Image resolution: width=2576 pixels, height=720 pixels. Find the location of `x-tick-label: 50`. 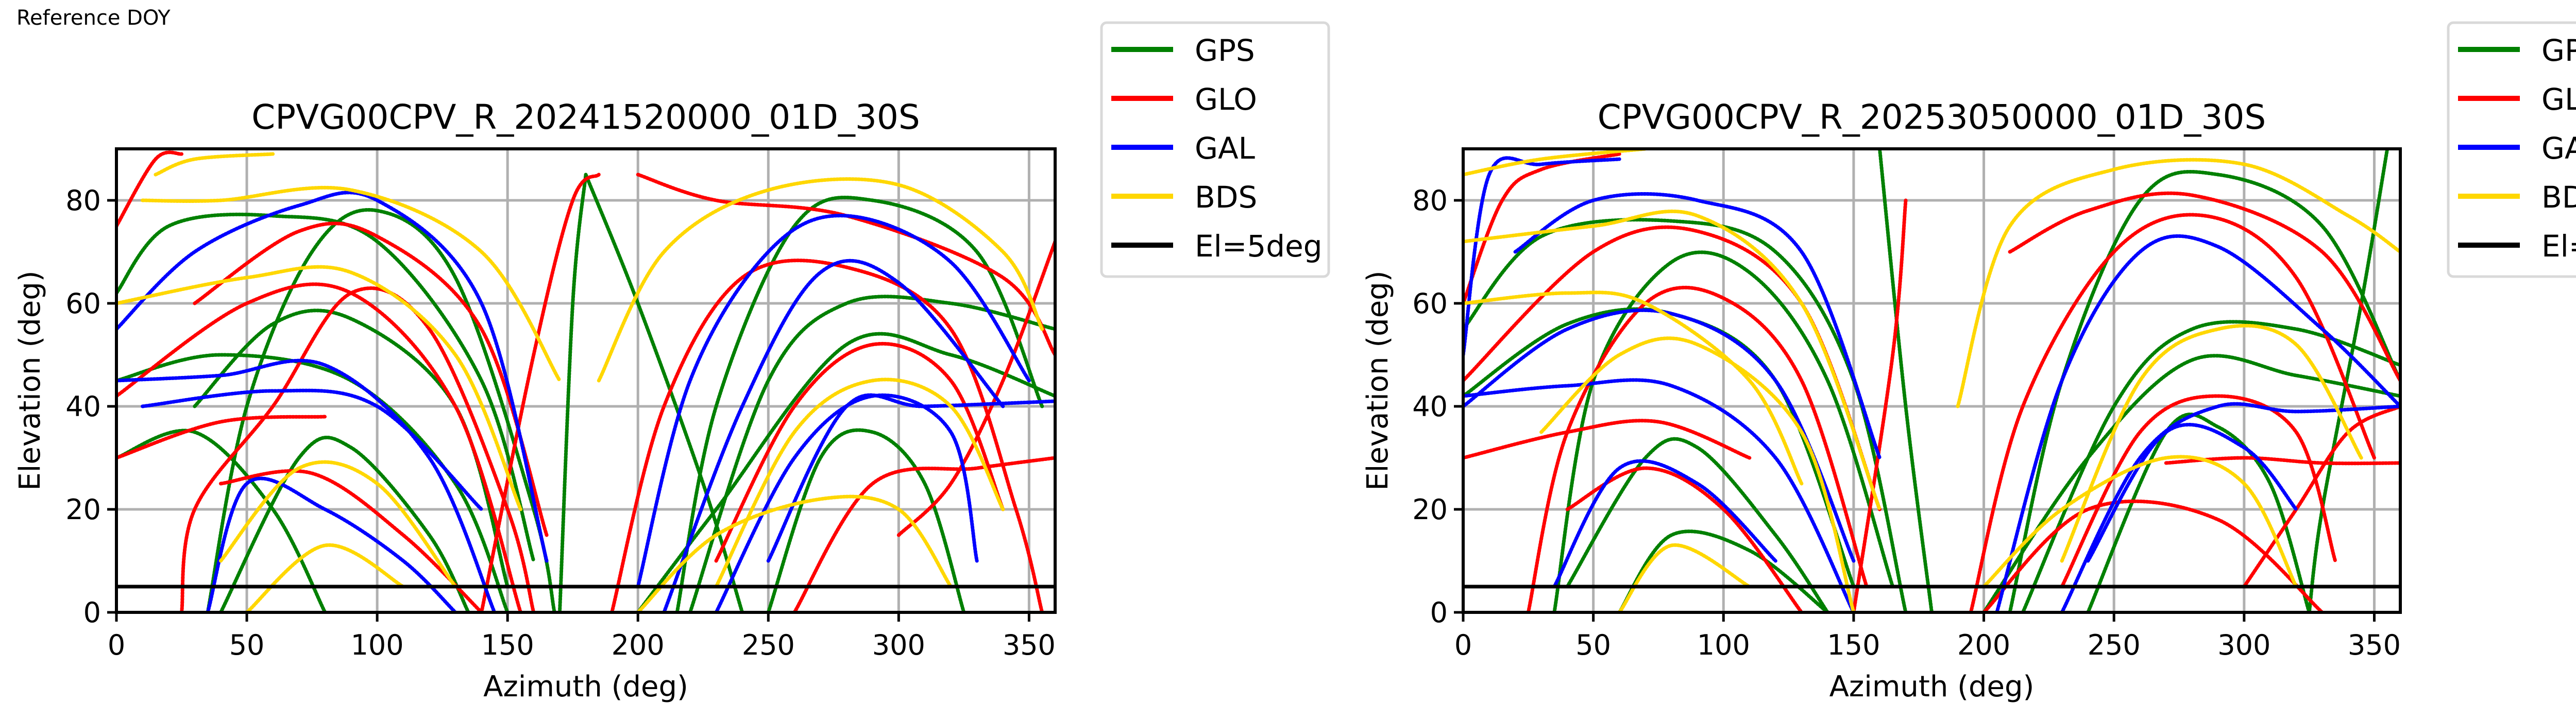

x-tick-label: 50 is located at coordinates (1593, 645).